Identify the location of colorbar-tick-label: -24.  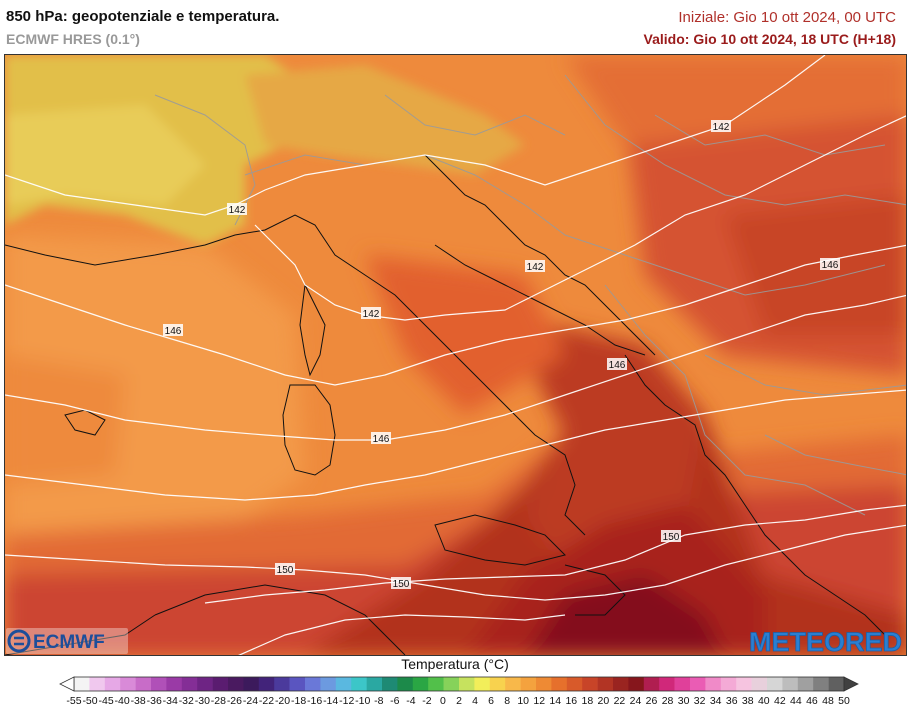
(250, 701).